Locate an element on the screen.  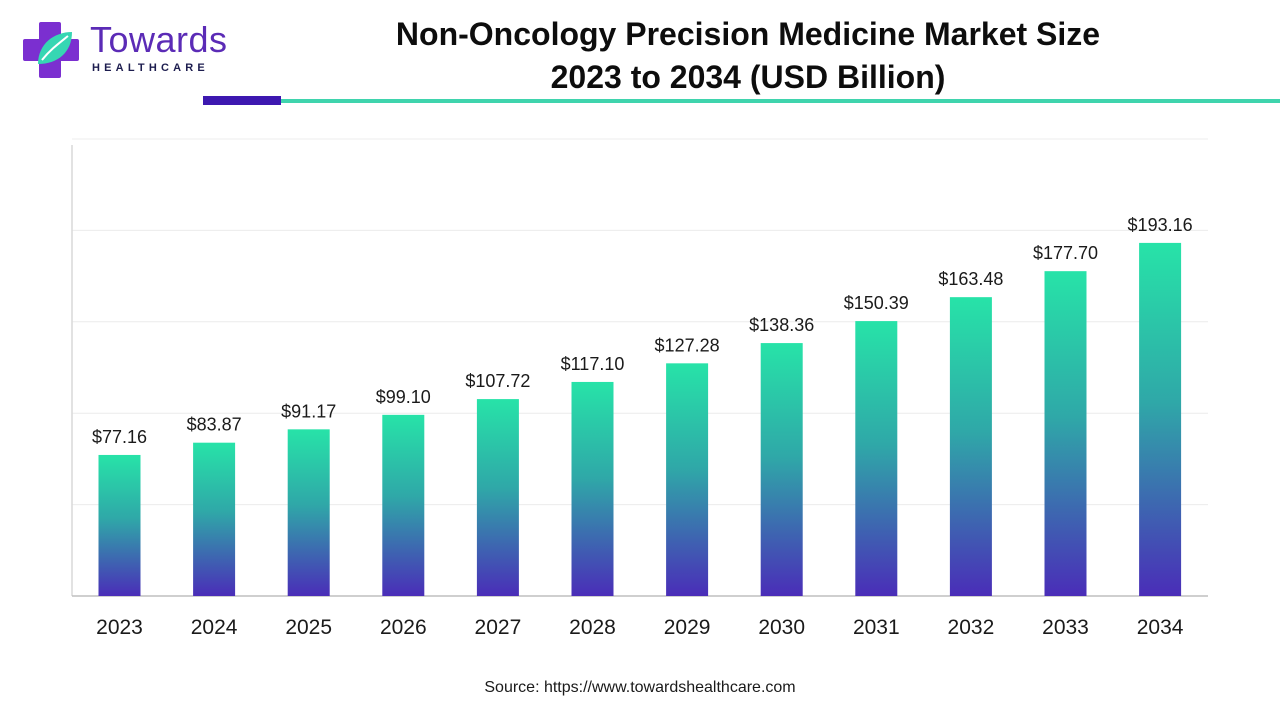
x-tick-2031: 2031 is located at coordinates (876, 627).